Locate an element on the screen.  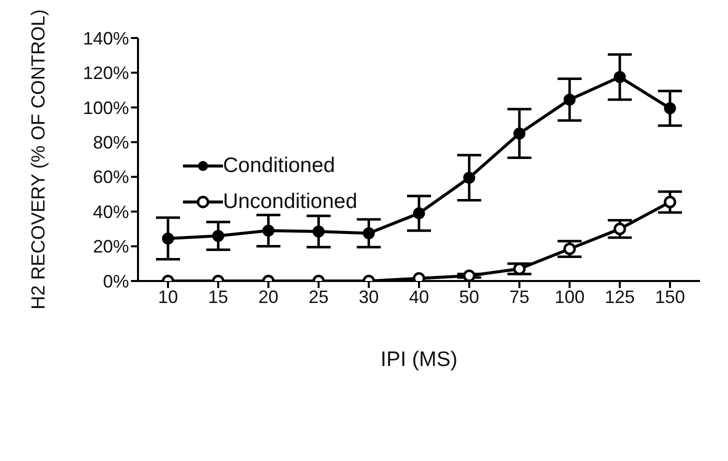
x-tick-label: 40 is located at coordinates (419, 296).